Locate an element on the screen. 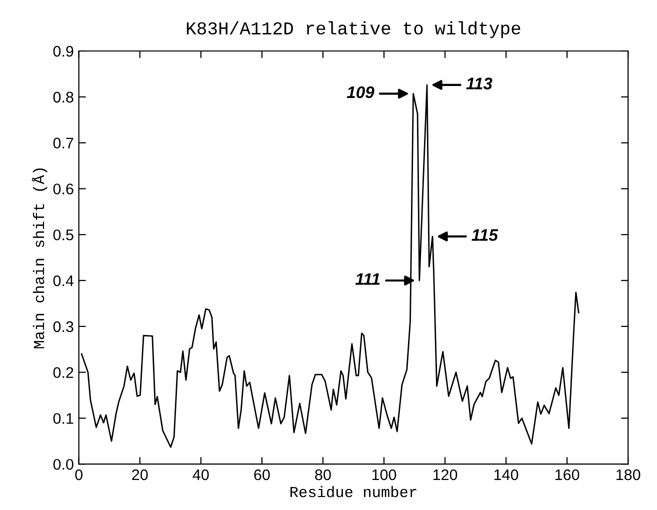 This screenshot has width=657, height=510. x-tick-label: 120 is located at coordinates (445, 474).